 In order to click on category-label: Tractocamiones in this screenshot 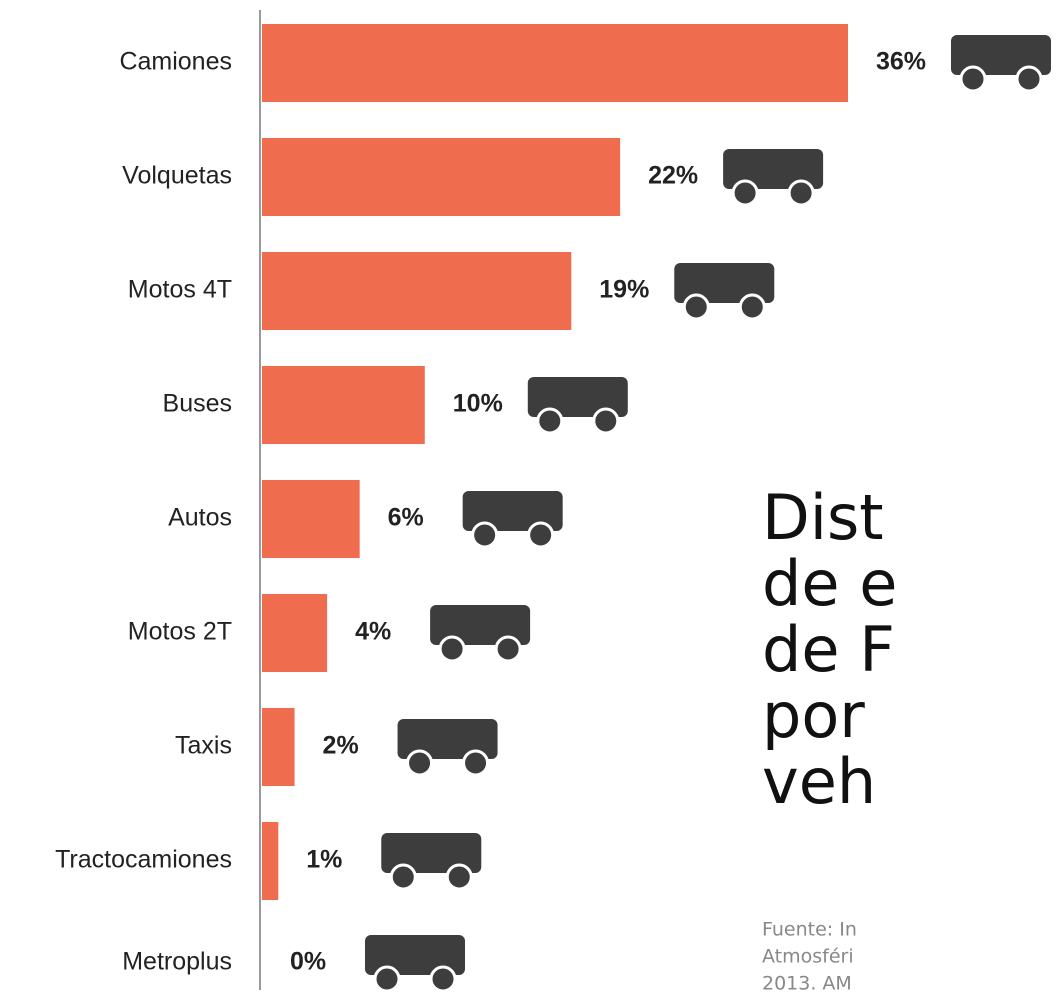, I will do `click(143, 860)`.